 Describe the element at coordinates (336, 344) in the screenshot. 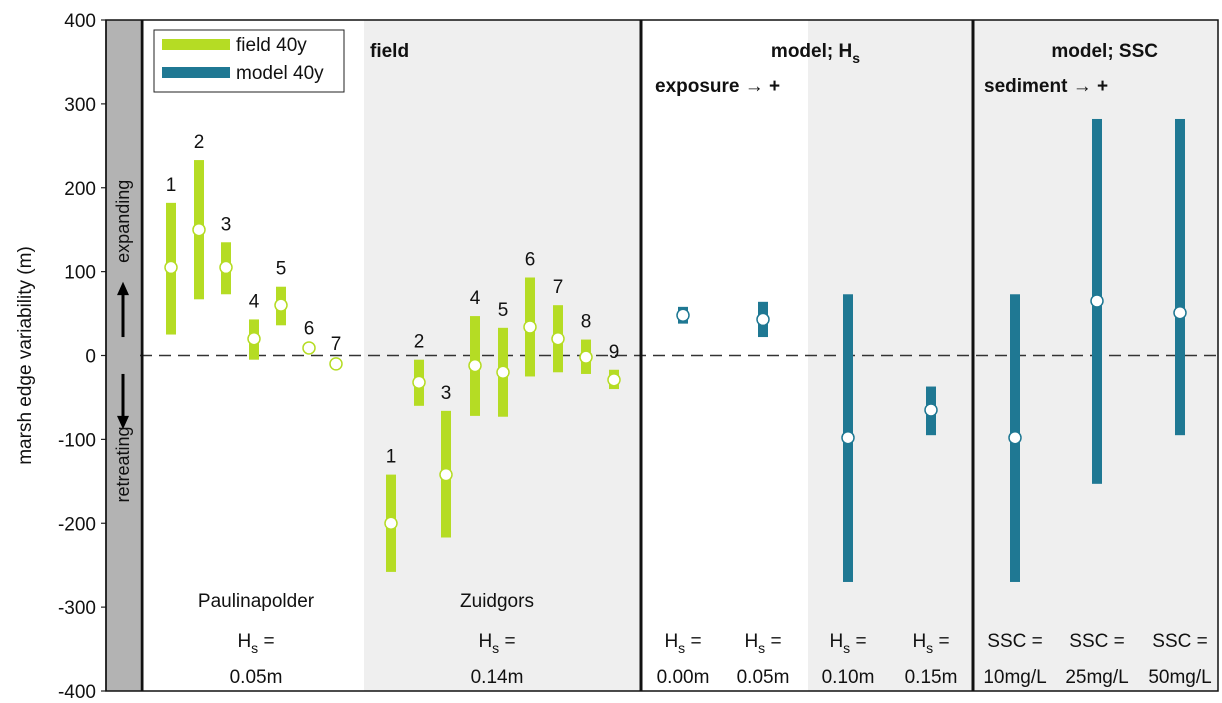

I see `field-point-number: 7` at that location.